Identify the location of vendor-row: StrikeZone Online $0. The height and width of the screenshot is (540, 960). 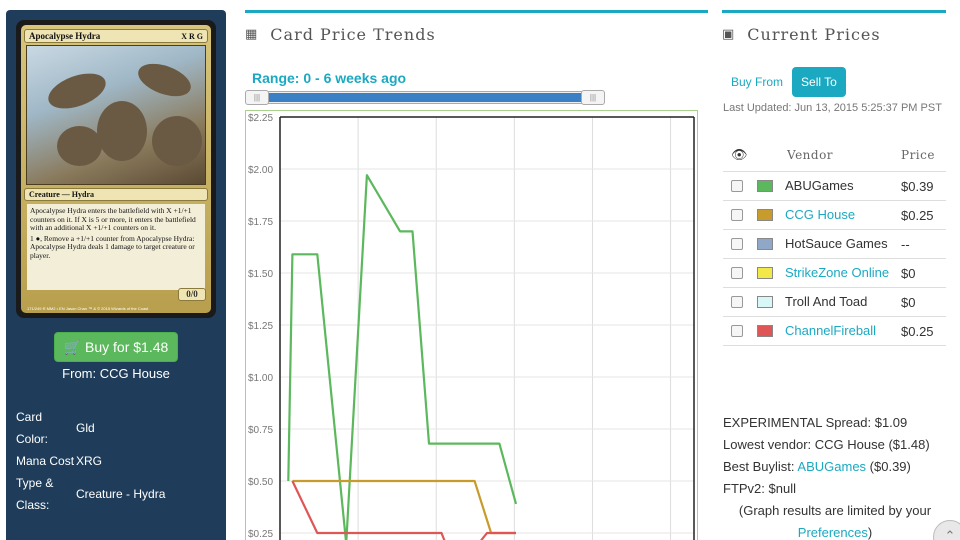
(834, 273).